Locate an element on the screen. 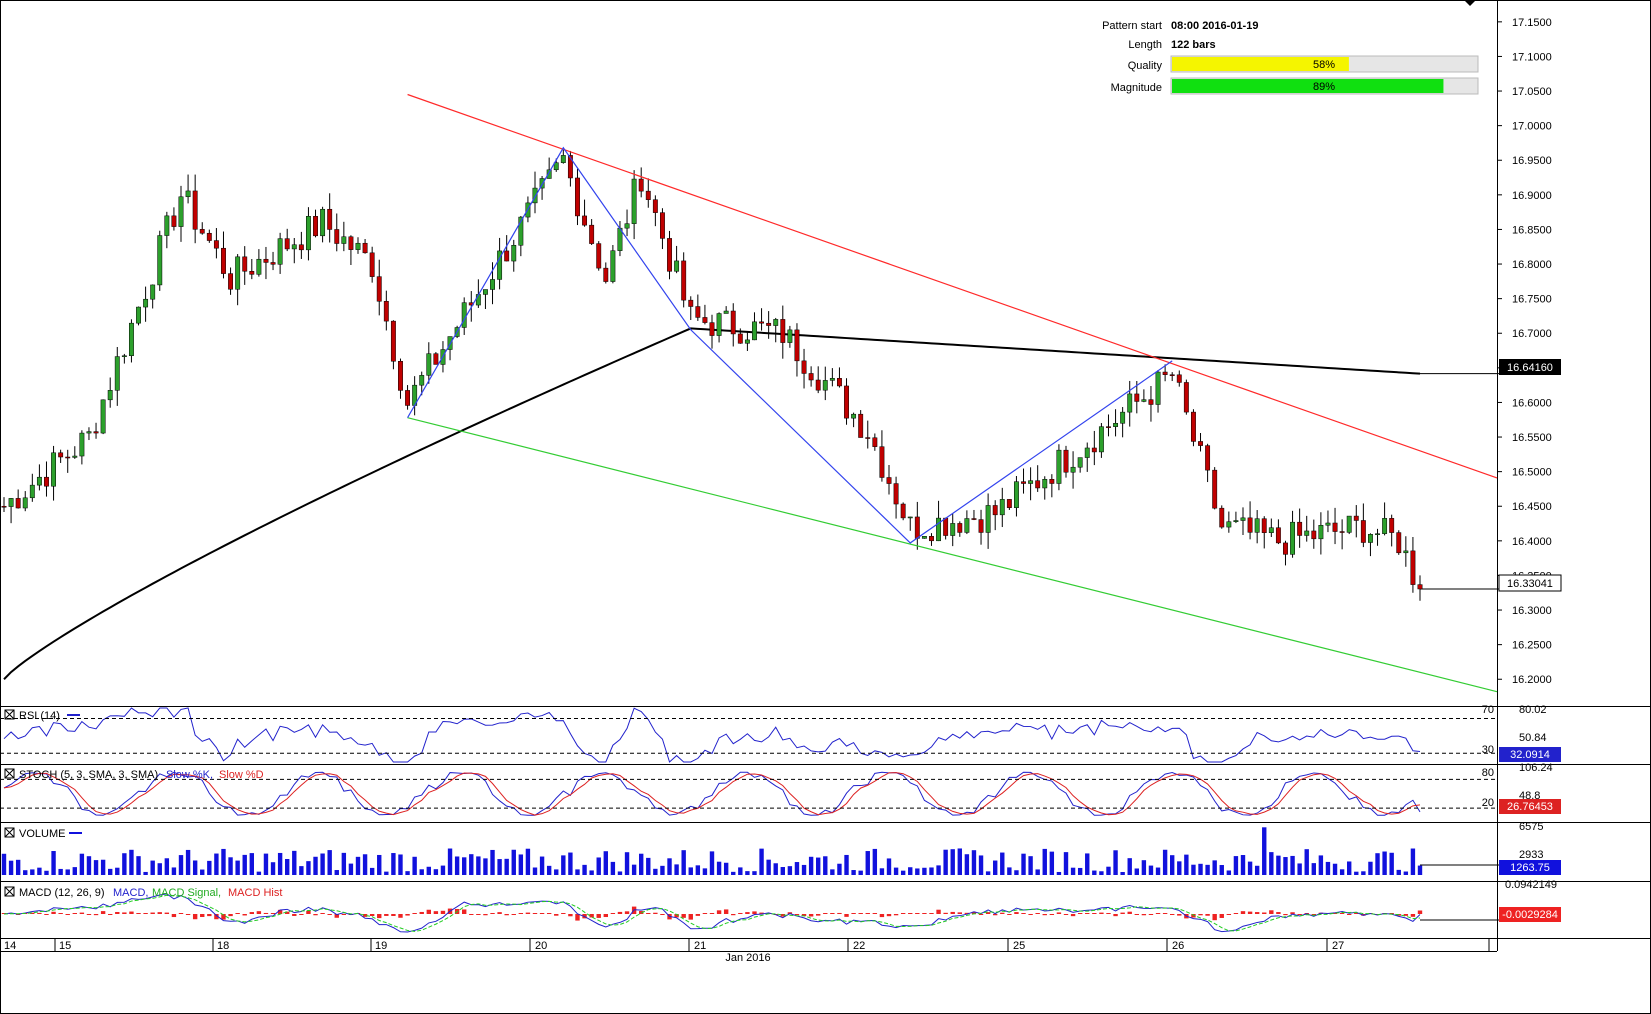 The image size is (1651, 1014). price-tick-label: 17.1000 is located at coordinates (1532, 57).